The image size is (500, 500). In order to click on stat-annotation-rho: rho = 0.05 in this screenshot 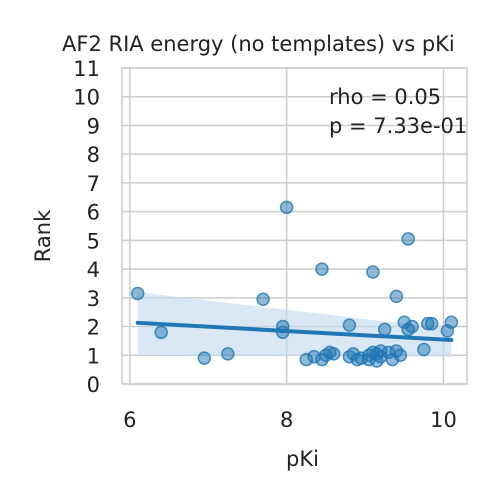, I will do `click(385, 97)`.